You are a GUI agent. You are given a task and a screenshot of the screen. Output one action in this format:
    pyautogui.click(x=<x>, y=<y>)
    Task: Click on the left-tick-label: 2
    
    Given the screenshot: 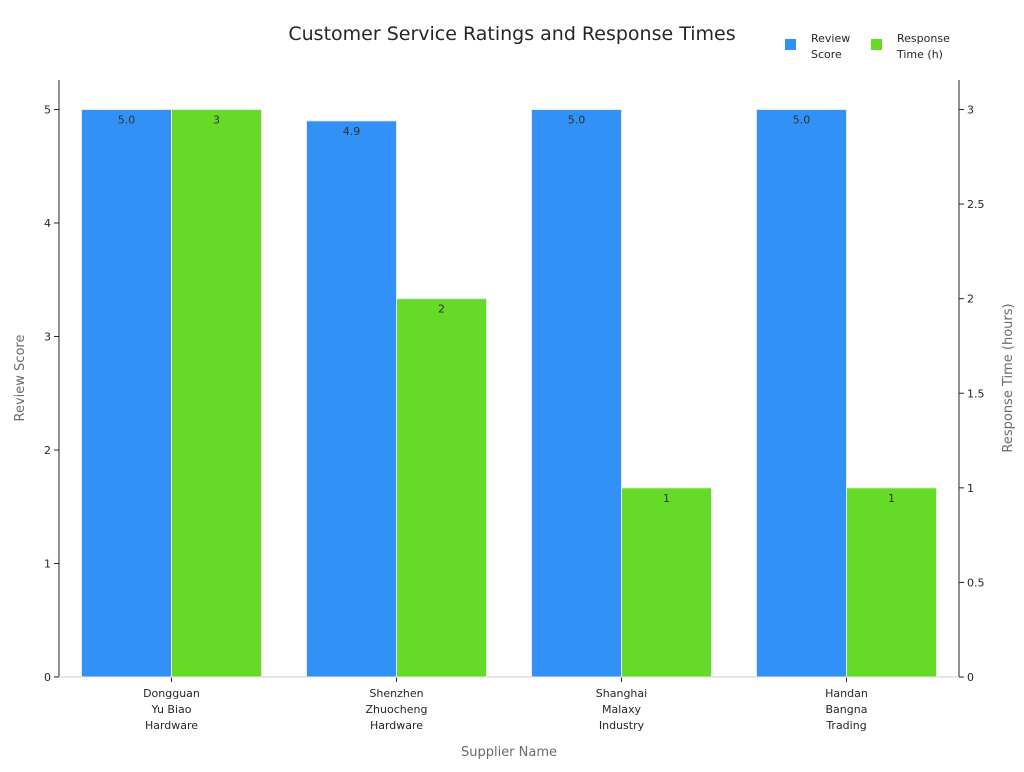 What is the action you would take?
    pyautogui.click(x=47, y=450)
    